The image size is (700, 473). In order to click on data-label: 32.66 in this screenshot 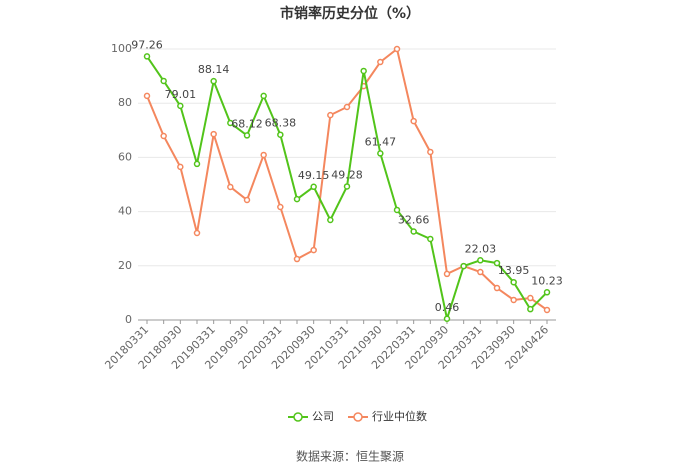, I will do `click(414, 219)`.